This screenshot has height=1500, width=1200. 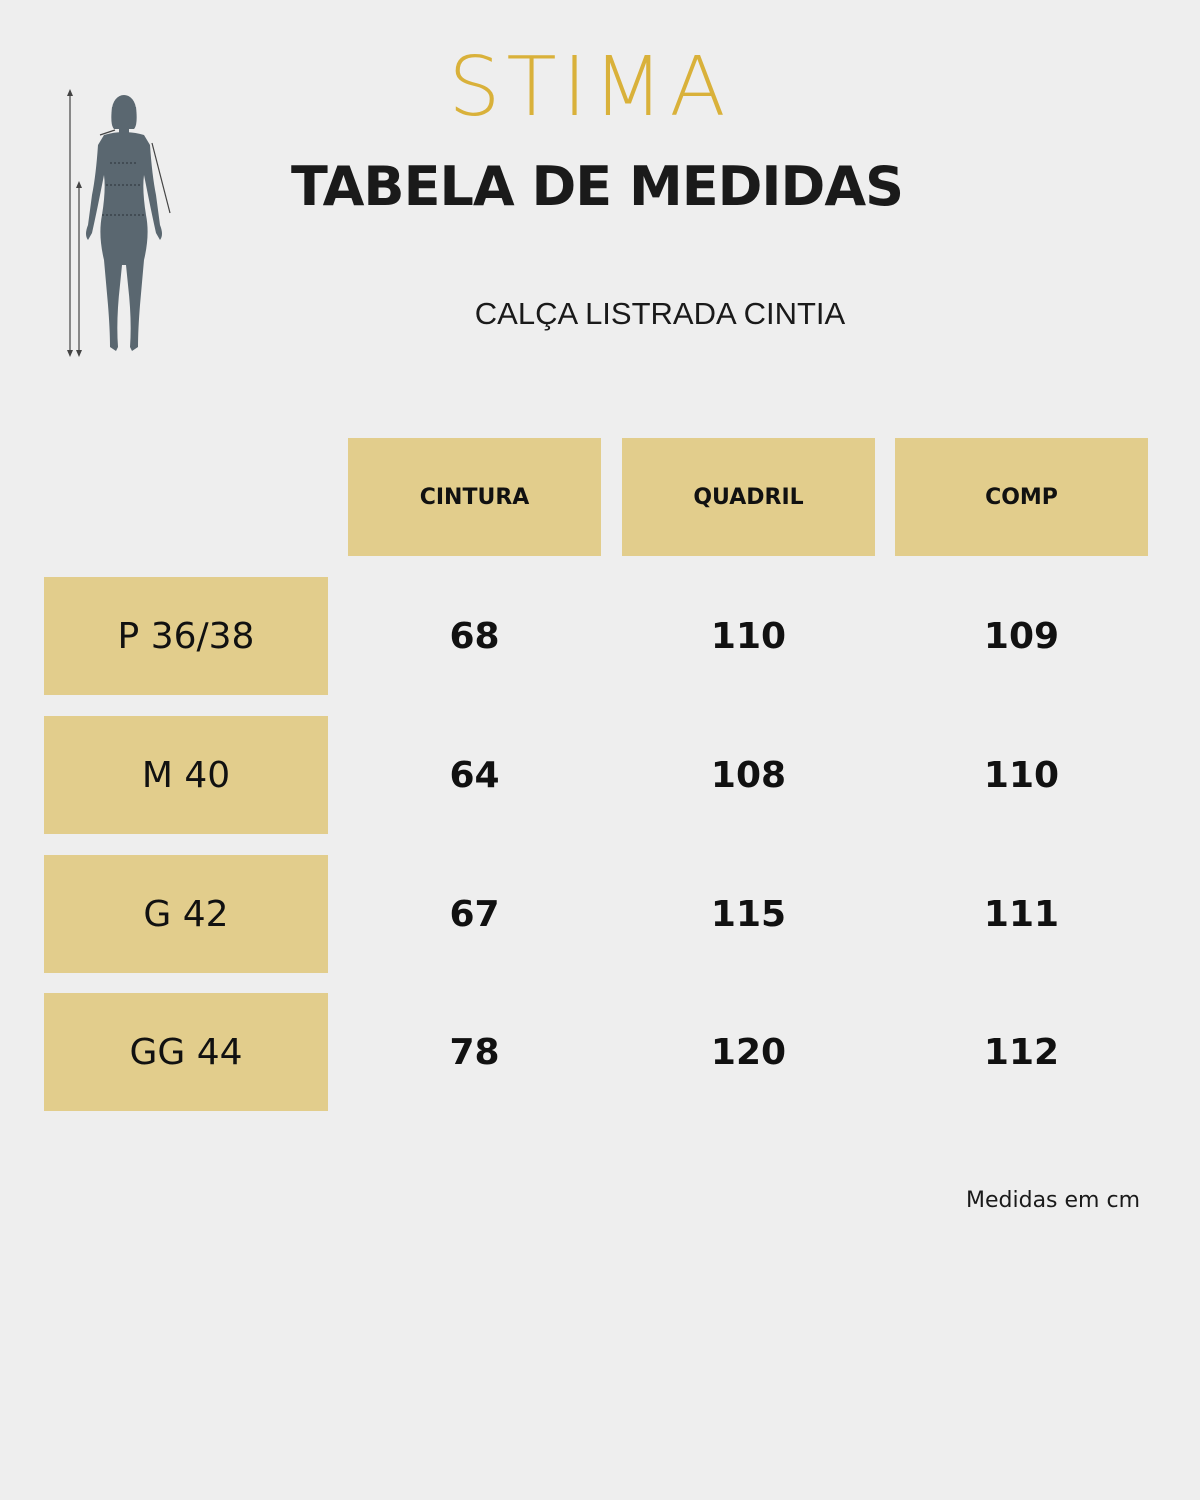 What do you see at coordinates (474, 775) in the screenshot?
I see `value-cintura: 64` at bounding box center [474, 775].